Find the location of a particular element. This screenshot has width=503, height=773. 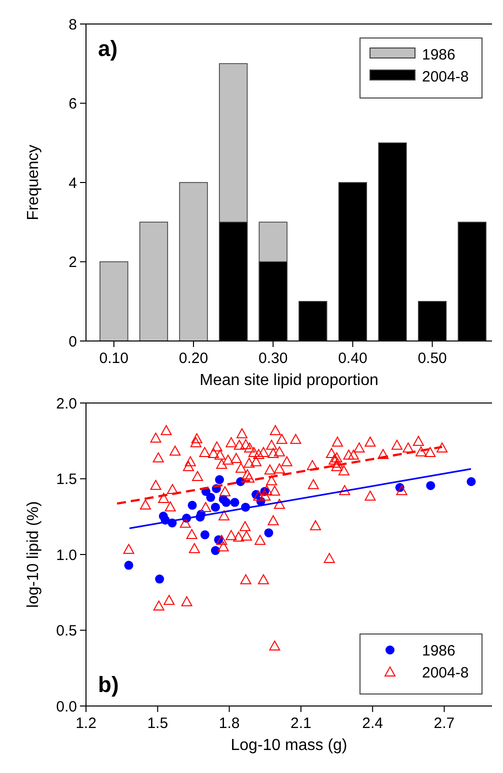

x-axis-title: Log-10 mass (g) is located at coordinates (289, 745).